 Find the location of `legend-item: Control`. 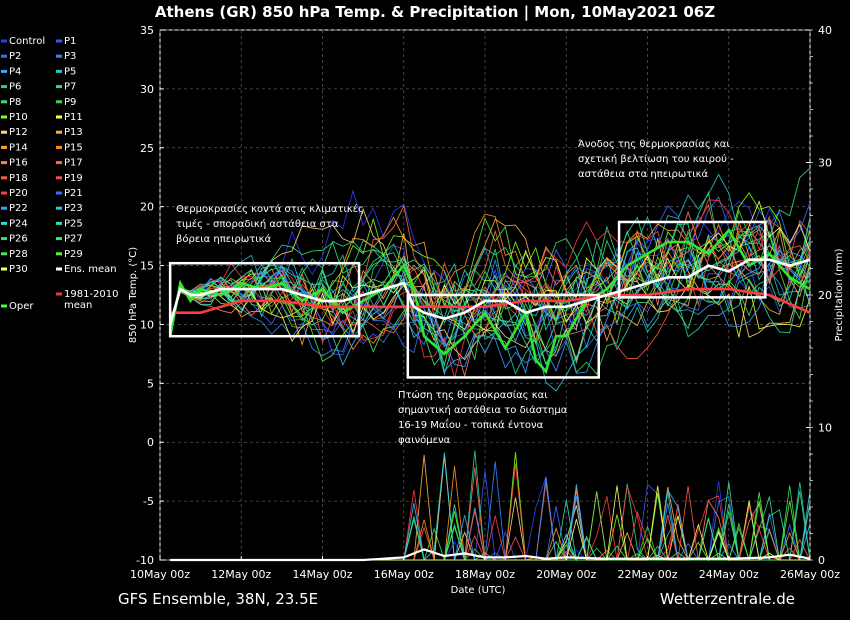

legend-item: Control is located at coordinates (23, 41).